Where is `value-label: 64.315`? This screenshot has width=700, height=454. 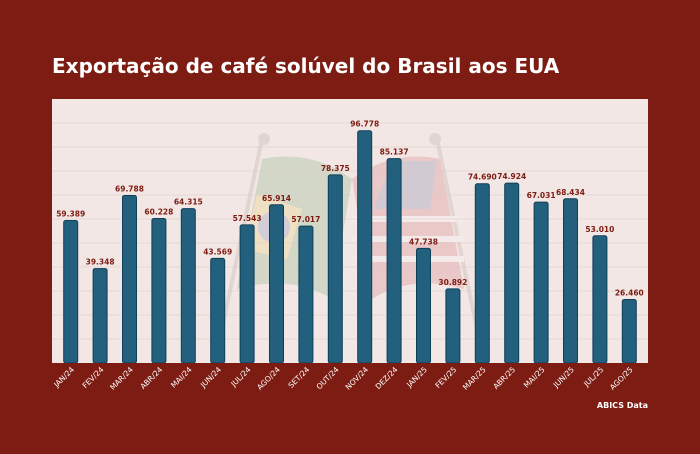
value-label: 64.315 is located at coordinates (188, 202).